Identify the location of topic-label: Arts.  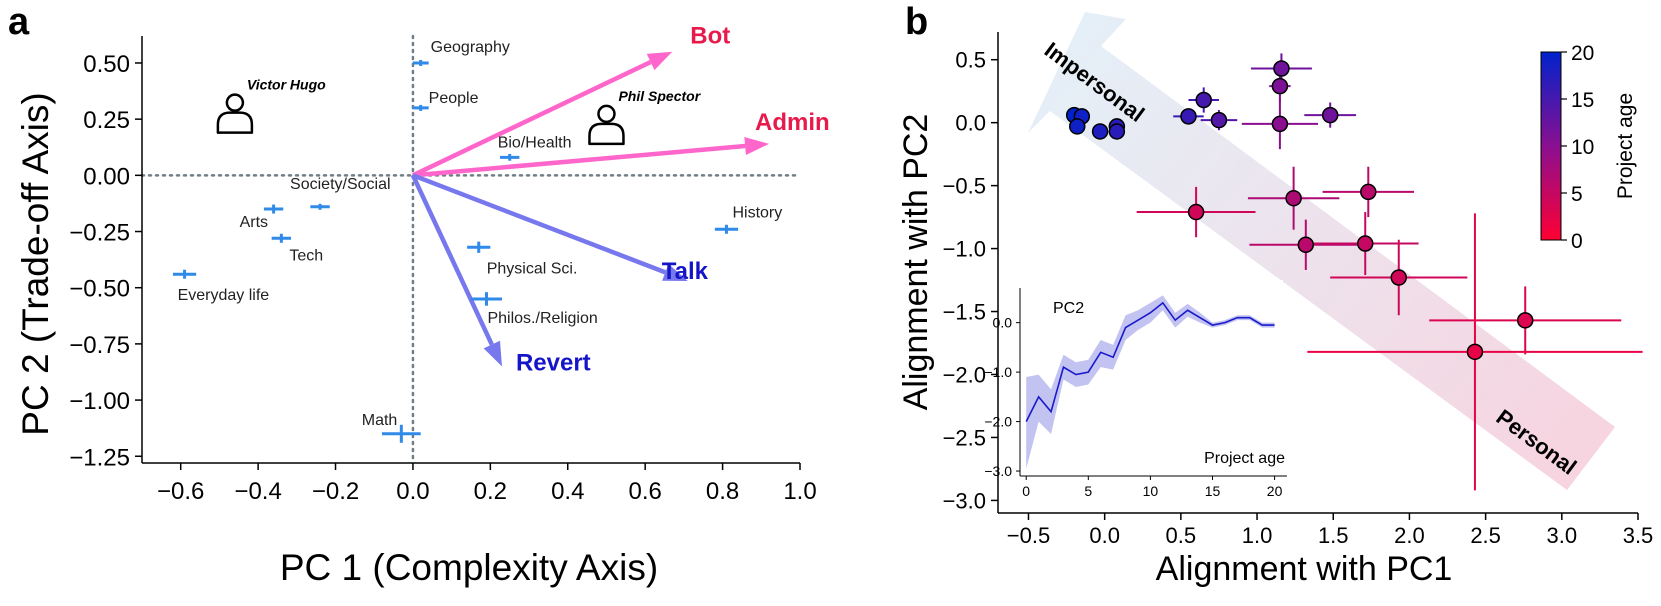
(254, 222).